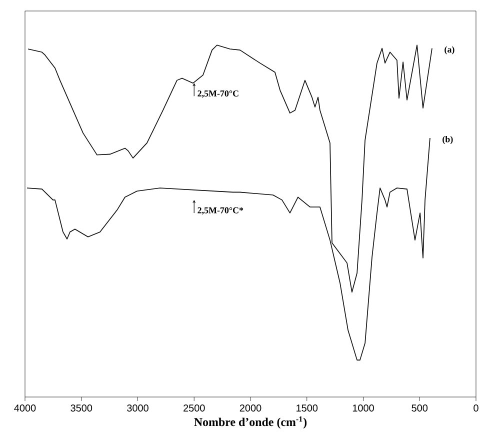 This screenshot has height=448, width=480. Describe the element at coordinates (194, 408) in the screenshot. I see `x-tick-label: 2500` at that location.